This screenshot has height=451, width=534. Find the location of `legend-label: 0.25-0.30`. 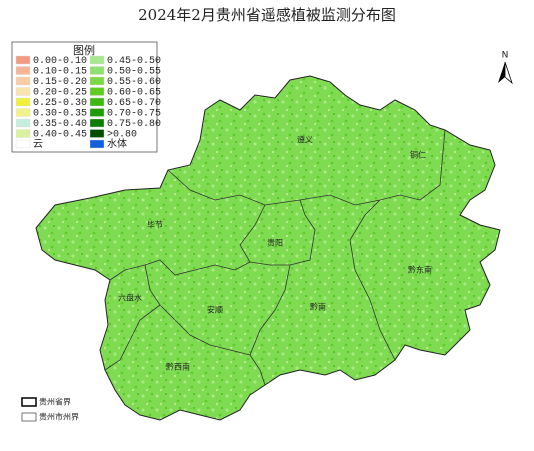

legend-label: 0.25-0.30 is located at coordinates (60, 103).